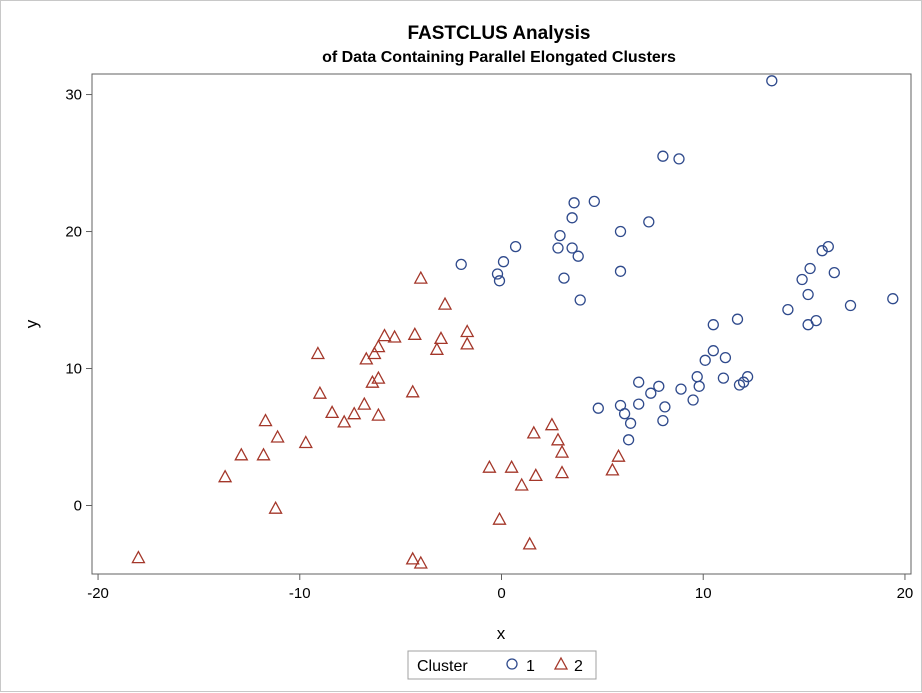 This screenshot has height=693, width=922. I want to click on y-axis: 0 10 20 30, so click(78, 301).